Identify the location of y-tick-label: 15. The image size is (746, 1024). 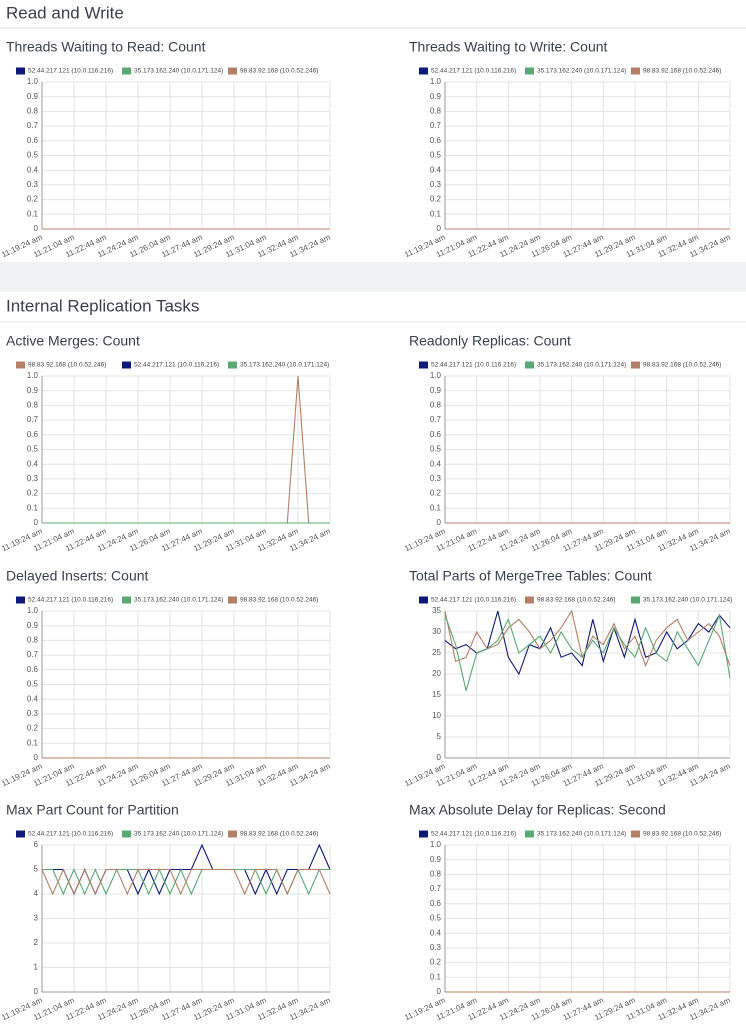
(436, 694).